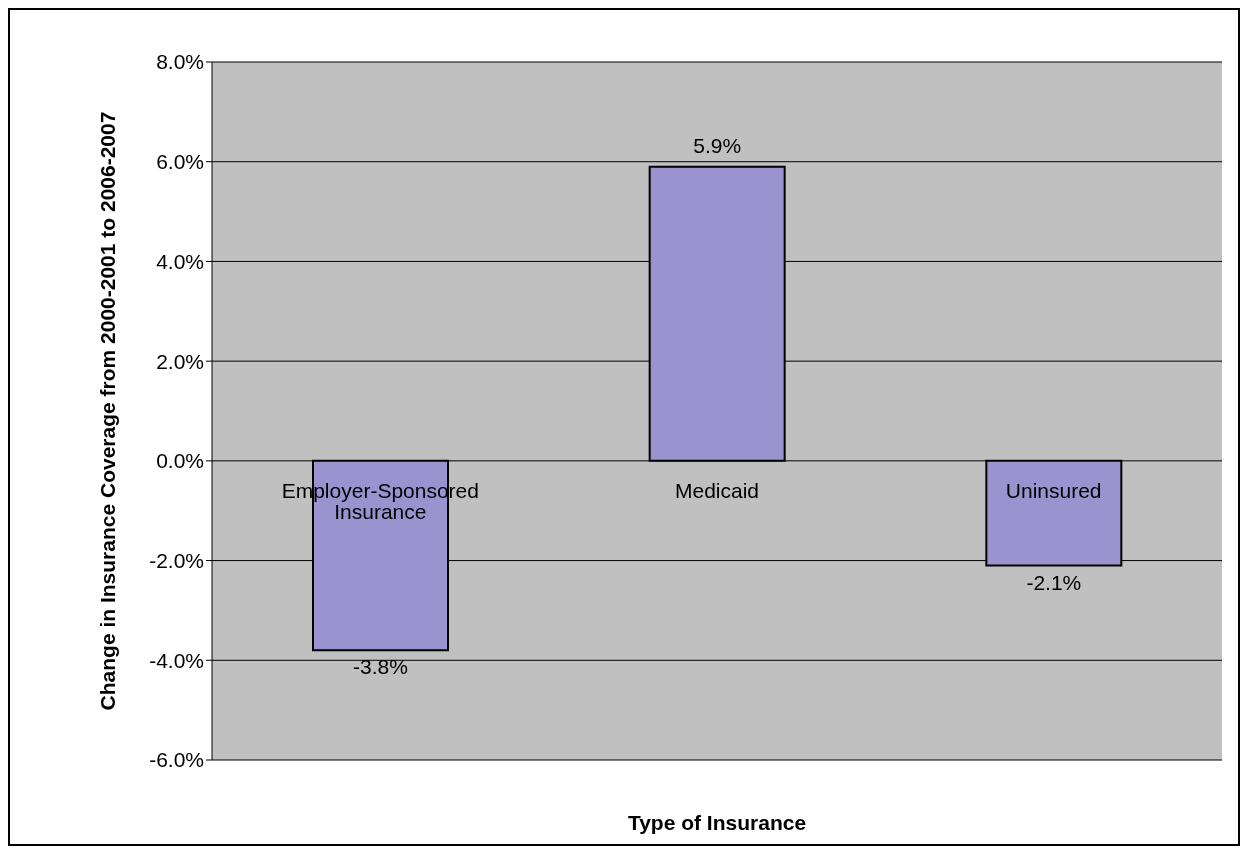 This screenshot has height=850, width=1244. Describe the element at coordinates (180, 361) in the screenshot. I see `y-tick-label: 2.0%` at that location.